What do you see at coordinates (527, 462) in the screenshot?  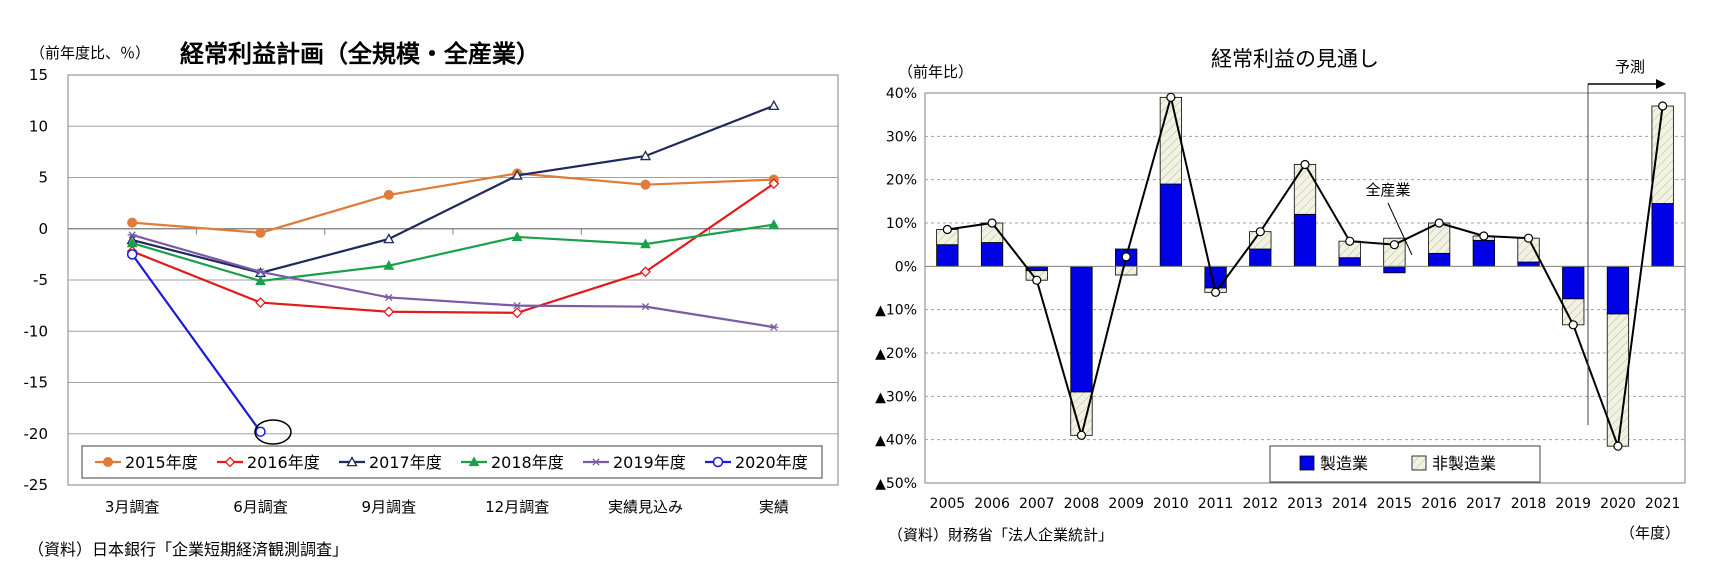 I see `legend-label: 2018年度` at bounding box center [527, 462].